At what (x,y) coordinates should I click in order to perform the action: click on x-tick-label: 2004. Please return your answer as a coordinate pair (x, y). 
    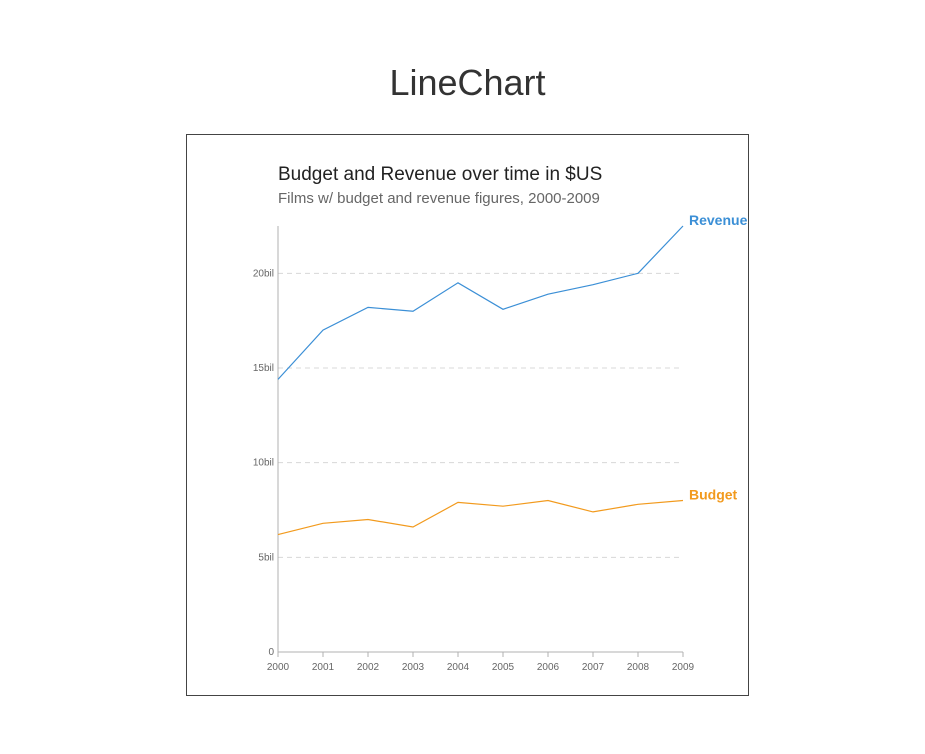
    Looking at the image, I should click on (458, 667).